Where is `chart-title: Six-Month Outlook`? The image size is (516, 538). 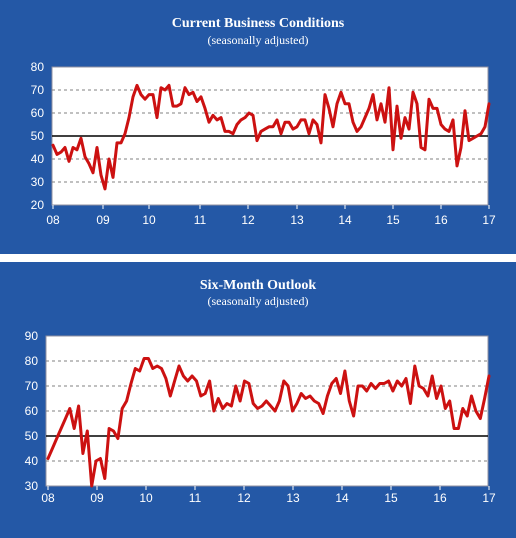 chart-title: Six-Month Outlook is located at coordinates (258, 285).